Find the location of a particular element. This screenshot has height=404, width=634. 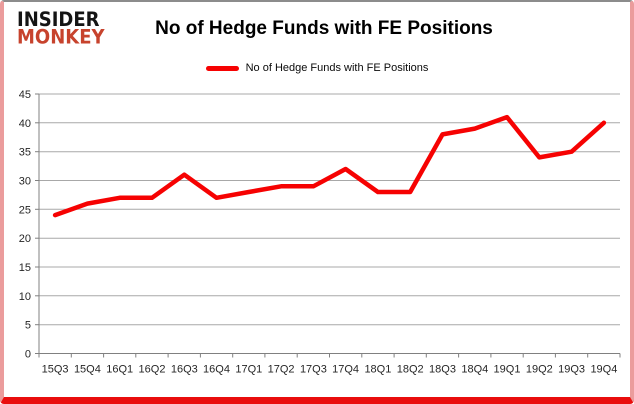

x-tick-label: 19Q1 is located at coordinates (507, 370).